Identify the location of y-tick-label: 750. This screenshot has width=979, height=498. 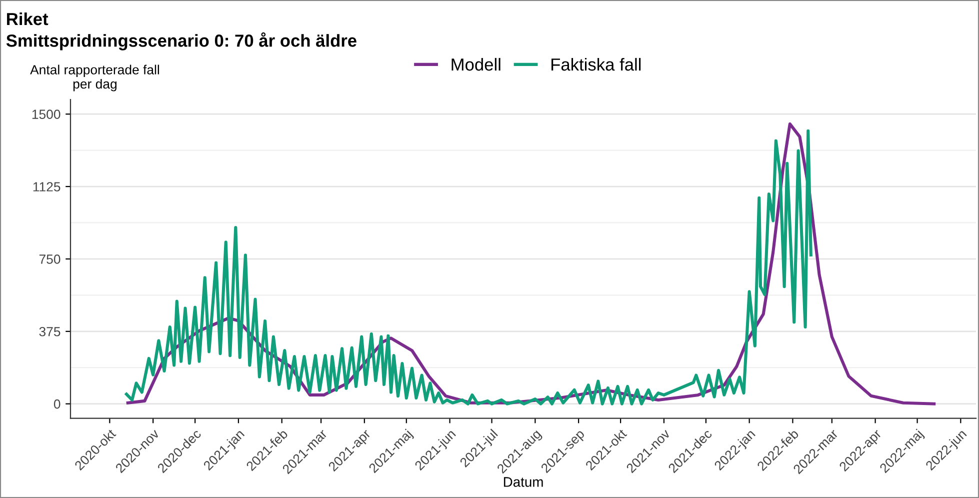
(49, 259).